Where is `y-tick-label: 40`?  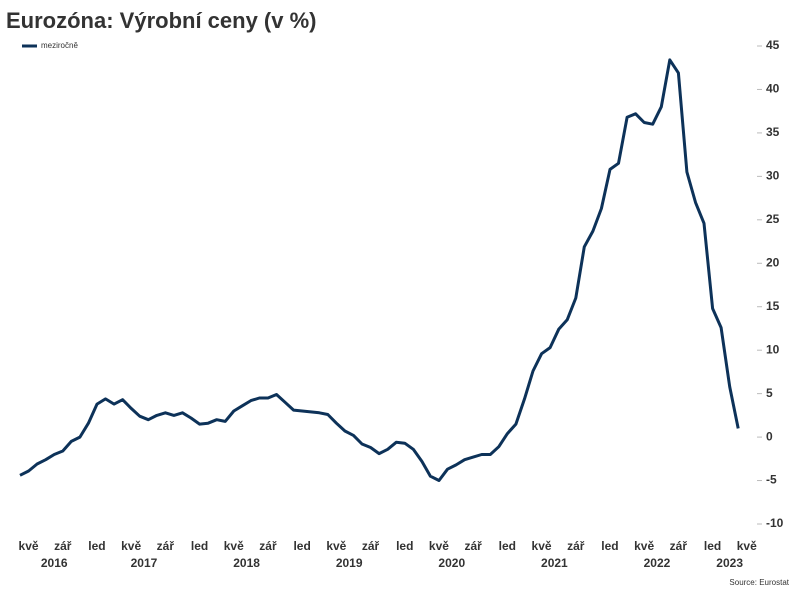
y-tick-label: 40 is located at coordinates (773, 89).